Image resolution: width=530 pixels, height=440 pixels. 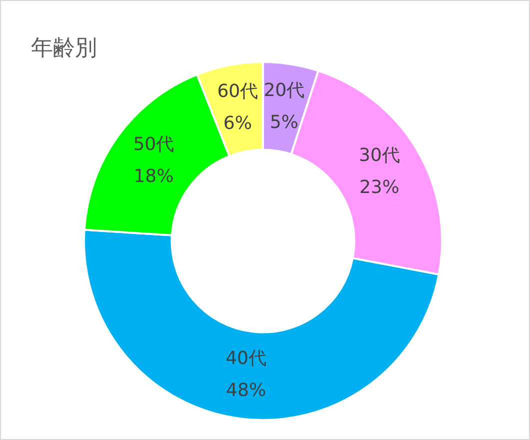 I want to click on slice-label: 40代, so click(x=246, y=358).